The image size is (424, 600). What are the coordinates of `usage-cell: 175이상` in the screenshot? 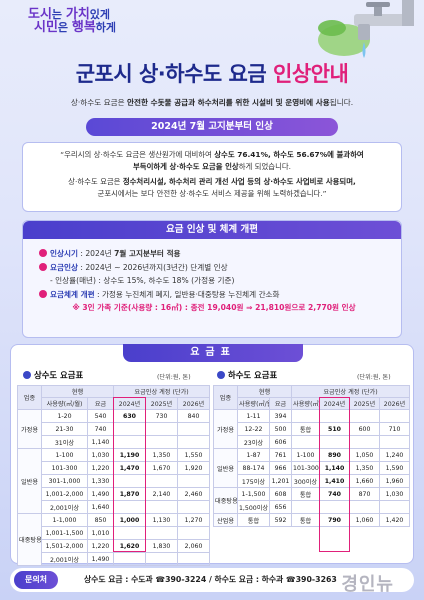 It's located at (253, 481).